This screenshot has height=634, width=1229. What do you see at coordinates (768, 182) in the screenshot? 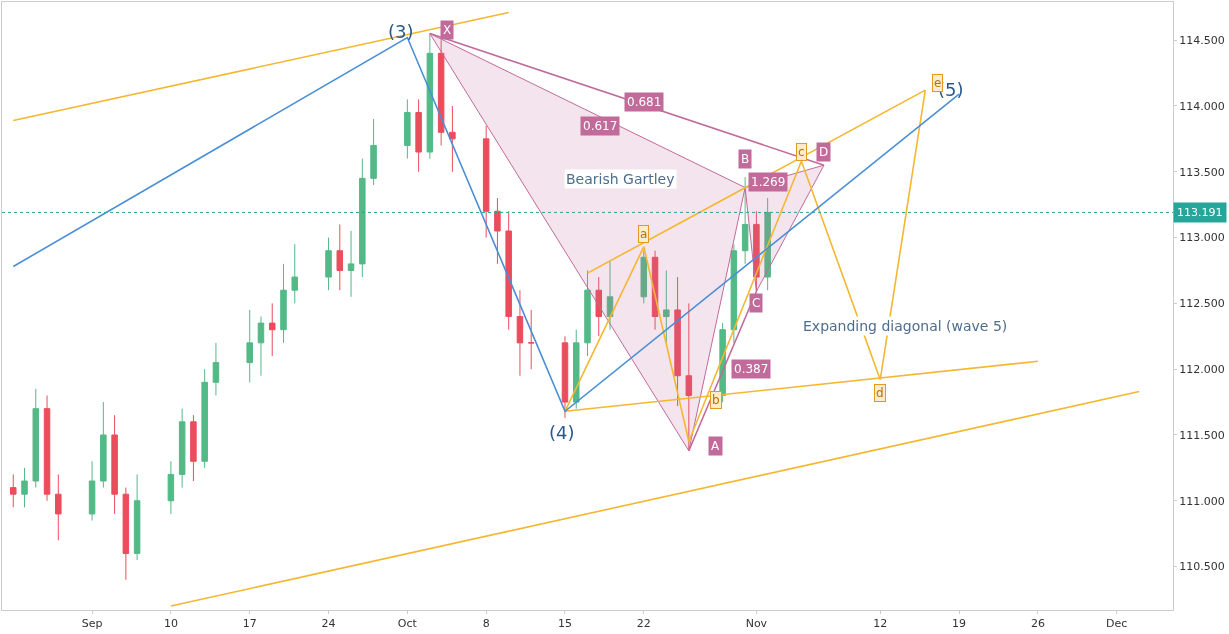
I see `annotation: 1.269` at bounding box center [768, 182].